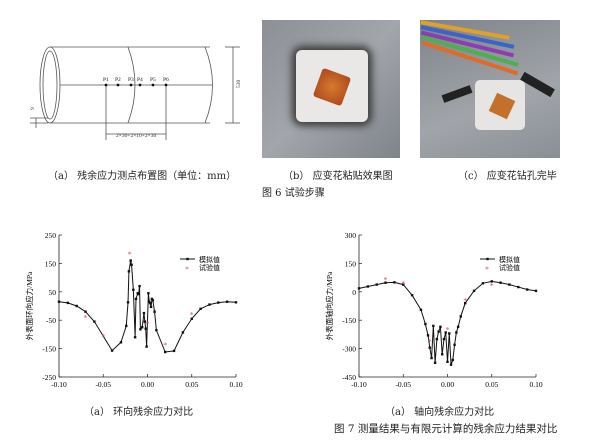  What do you see at coordinates (153, 80) in the screenshot?
I see `measure-point-label: P5` at bounding box center [153, 80].